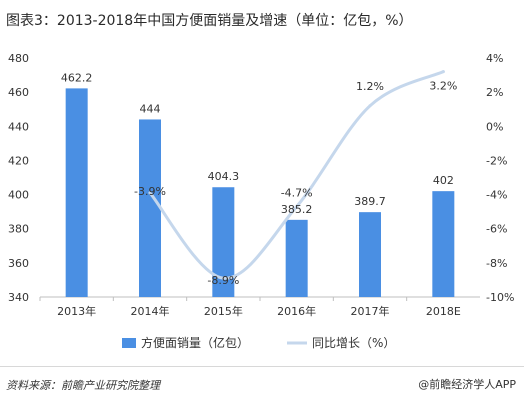 The width and height of the screenshot is (524, 403). What do you see at coordinates (223, 311) in the screenshot?
I see `x-tick-label: 2015年` at bounding box center [223, 311].